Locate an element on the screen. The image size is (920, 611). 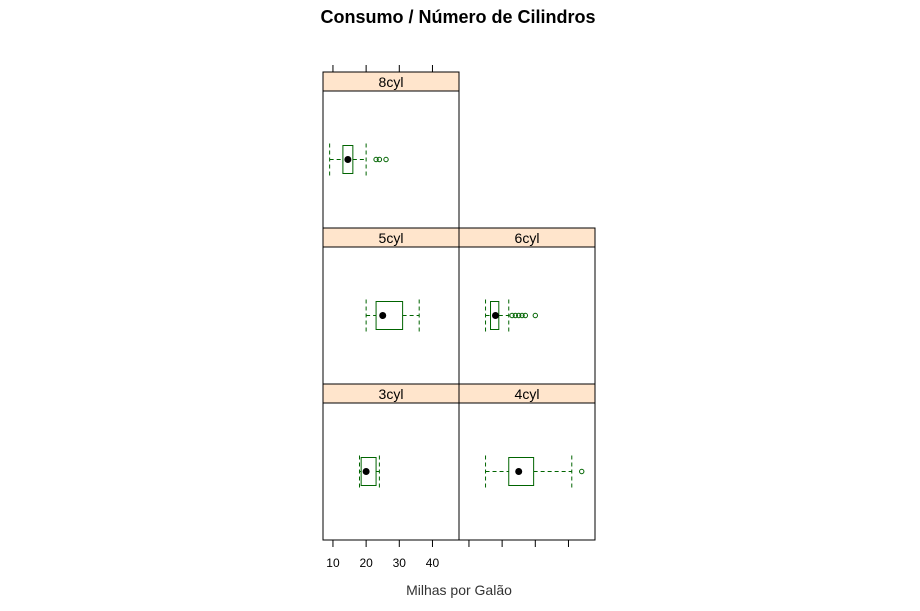
panel-5cyl: 5cyl is located at coordinates (391, 306).